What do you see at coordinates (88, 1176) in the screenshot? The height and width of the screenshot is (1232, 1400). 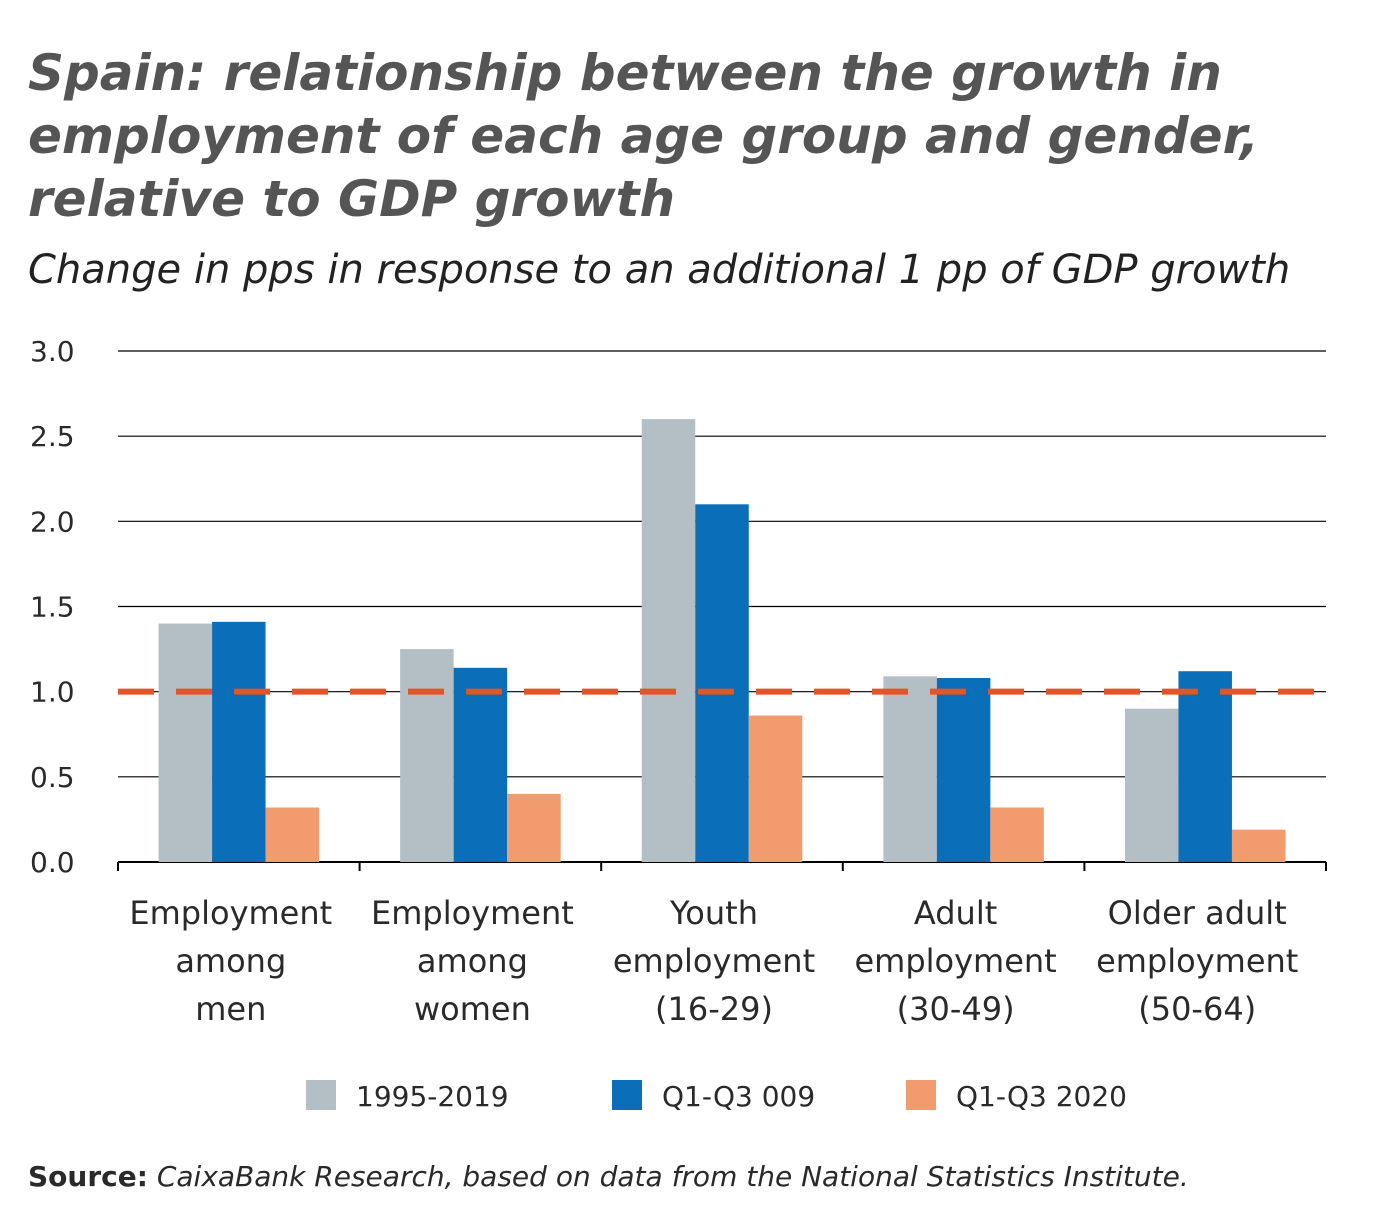 I see `source-label: Source:` at bounding box center [88, 1176].